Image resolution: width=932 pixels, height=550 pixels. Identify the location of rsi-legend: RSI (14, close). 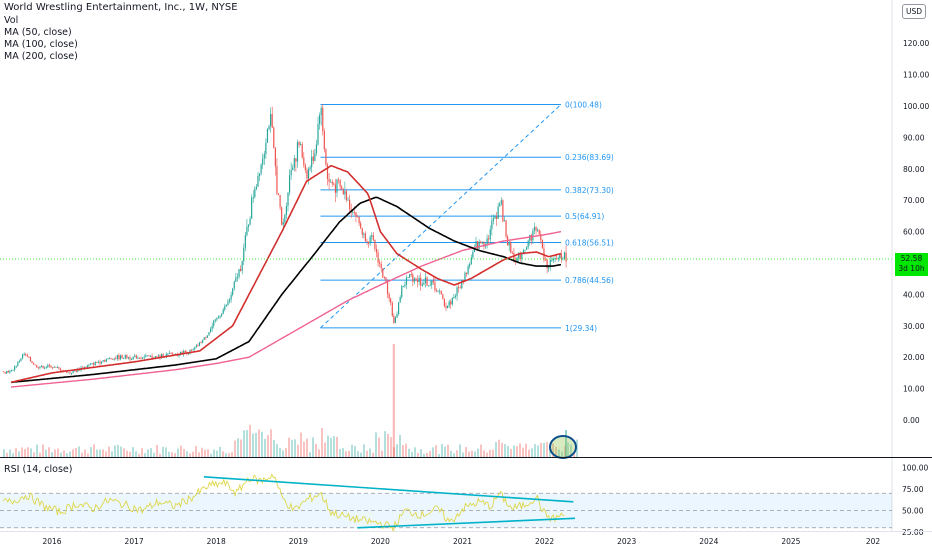
(38, 469).